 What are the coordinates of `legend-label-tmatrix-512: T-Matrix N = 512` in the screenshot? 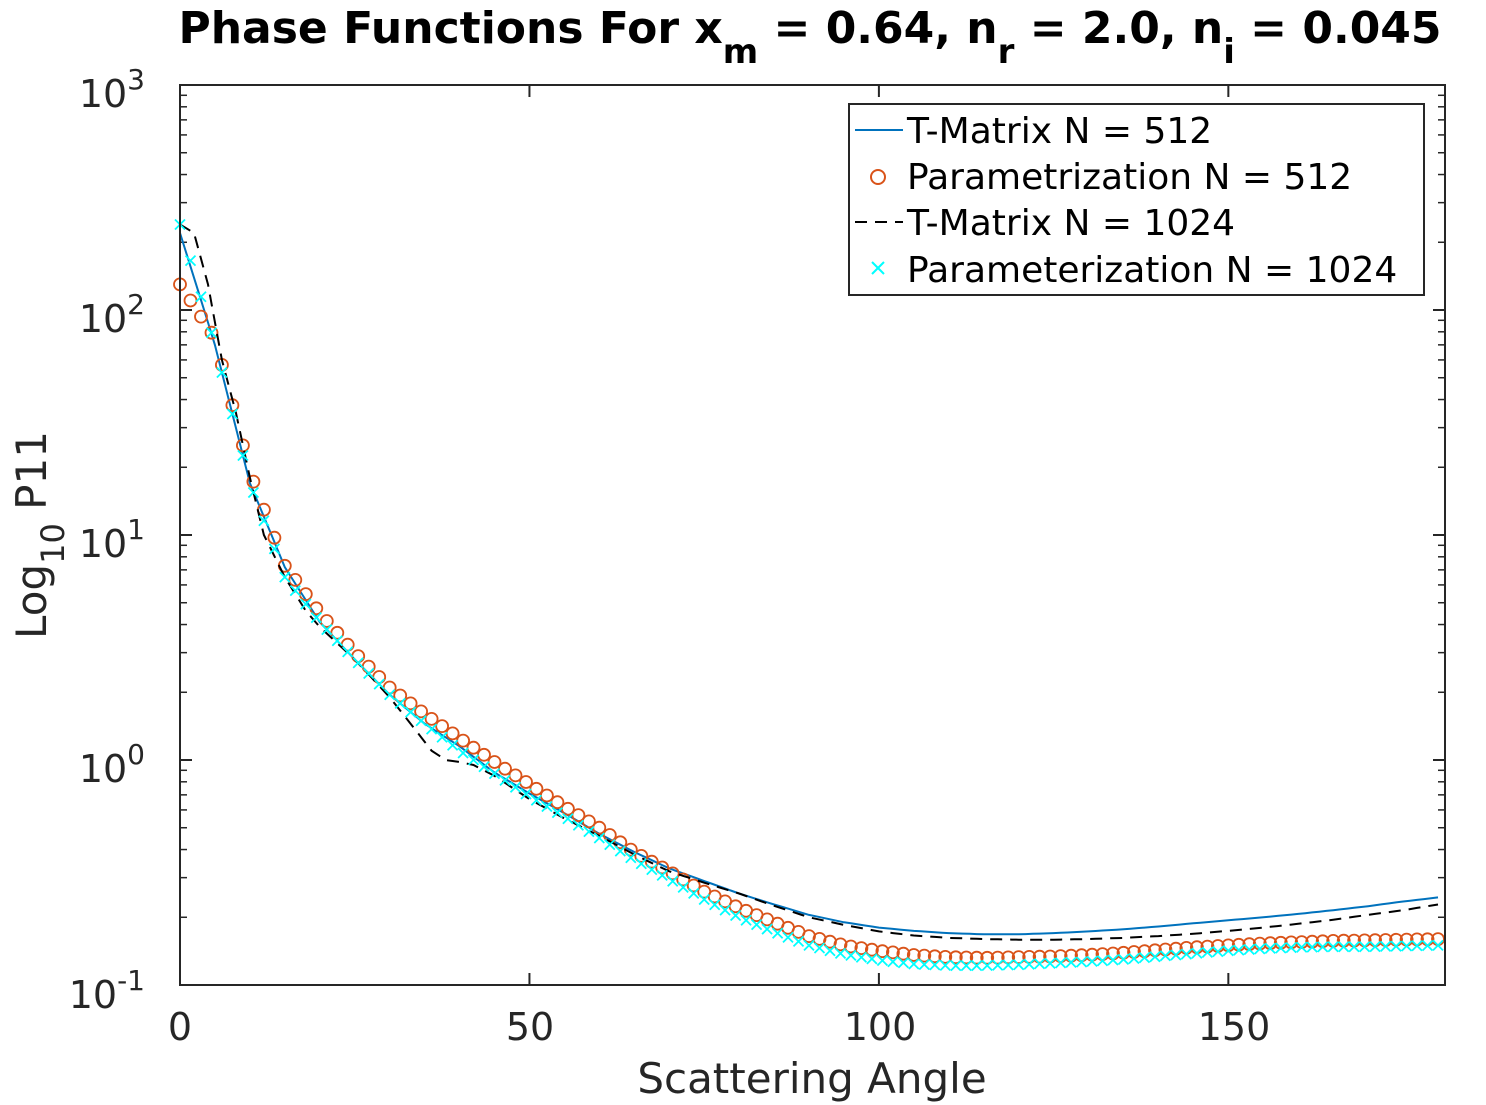 It's located at (1059, 131).